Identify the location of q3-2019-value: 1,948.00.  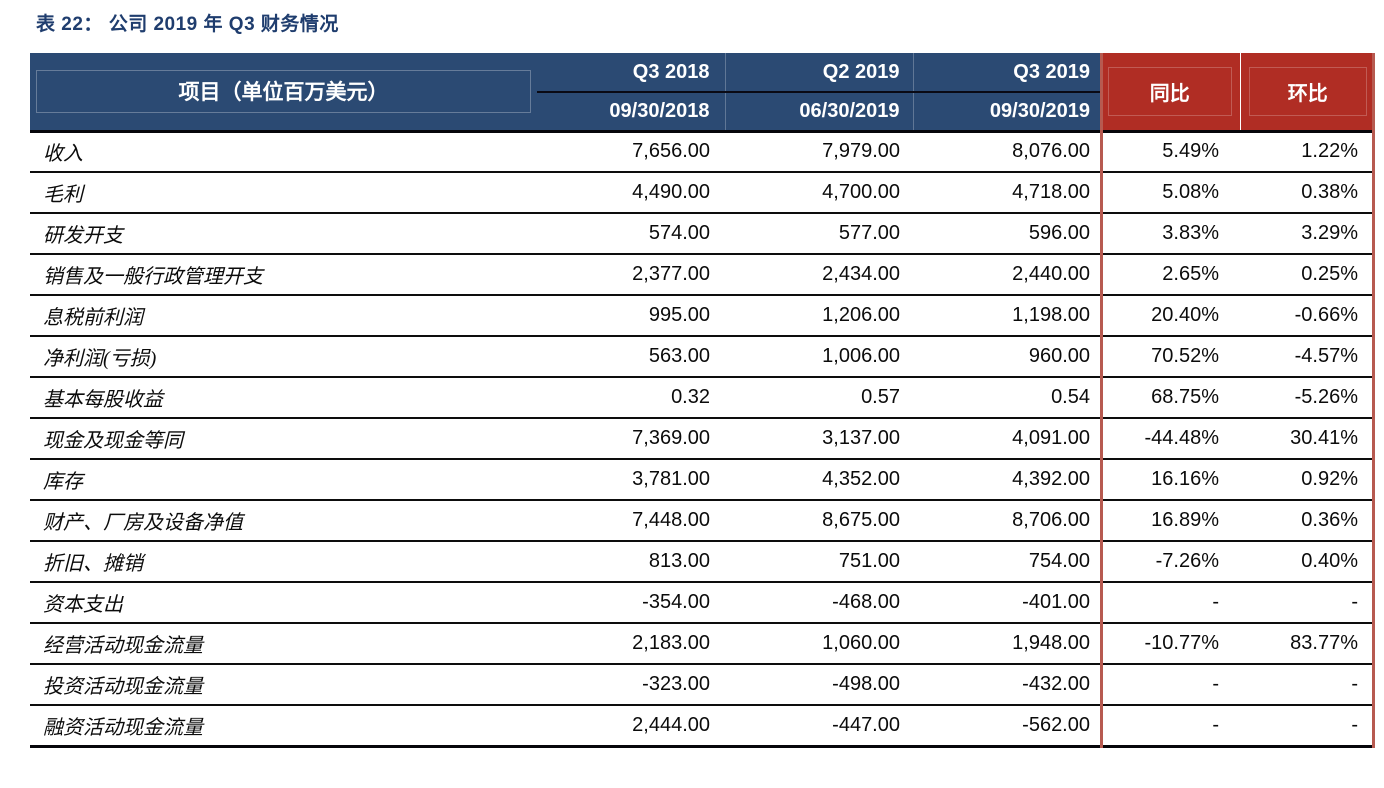
(1006, 644).